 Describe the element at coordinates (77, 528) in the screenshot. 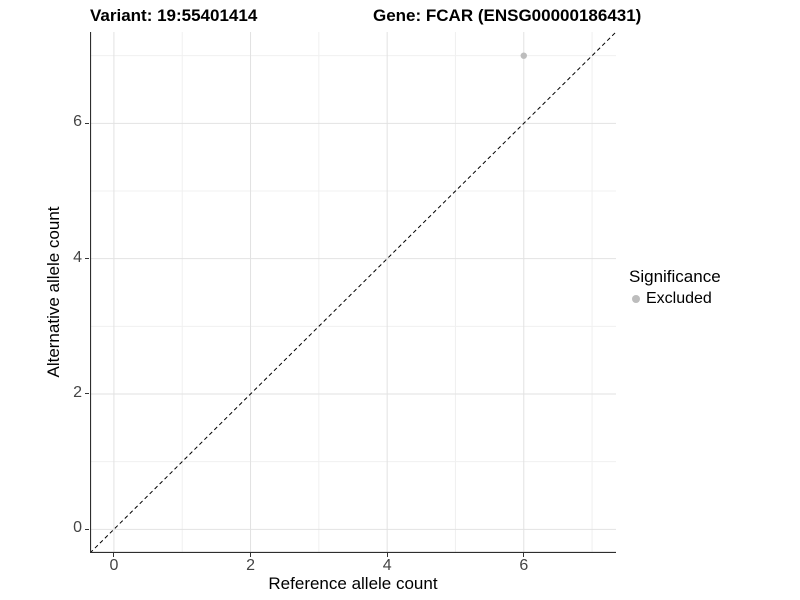

I see `y-tick-label: 0` at that location.